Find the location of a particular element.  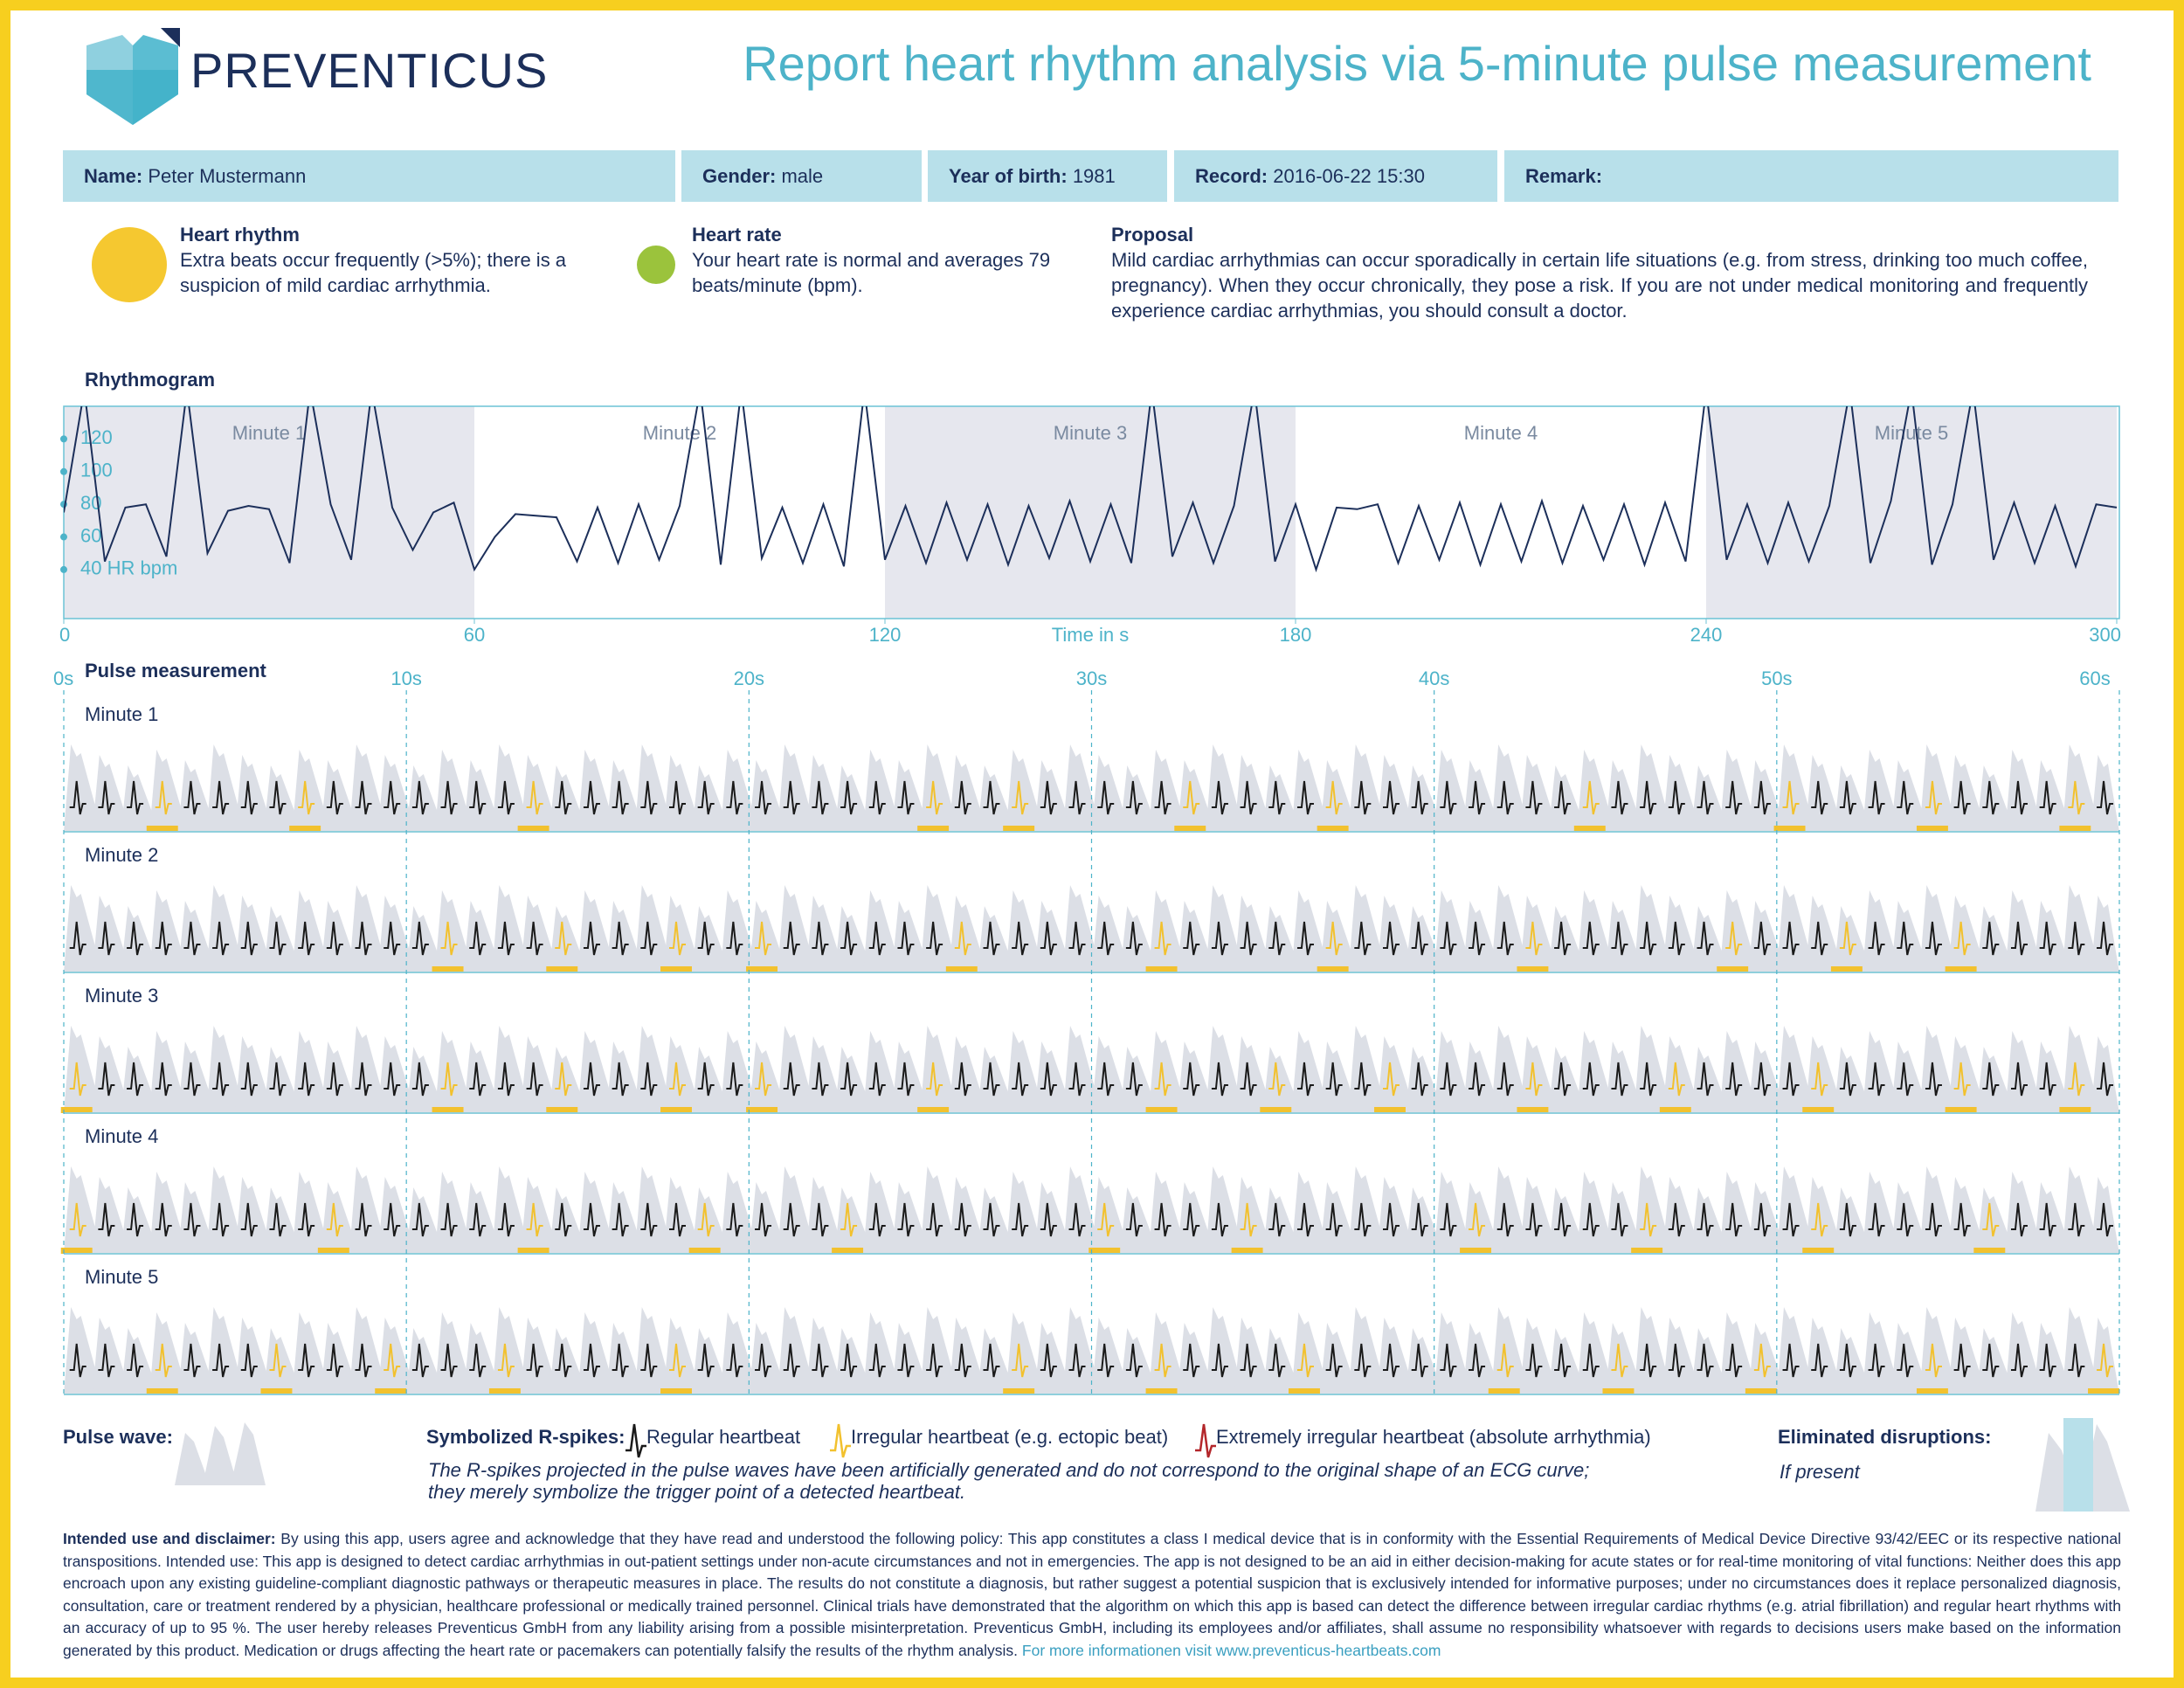

minute-band is located at coordinates (1911, 512).